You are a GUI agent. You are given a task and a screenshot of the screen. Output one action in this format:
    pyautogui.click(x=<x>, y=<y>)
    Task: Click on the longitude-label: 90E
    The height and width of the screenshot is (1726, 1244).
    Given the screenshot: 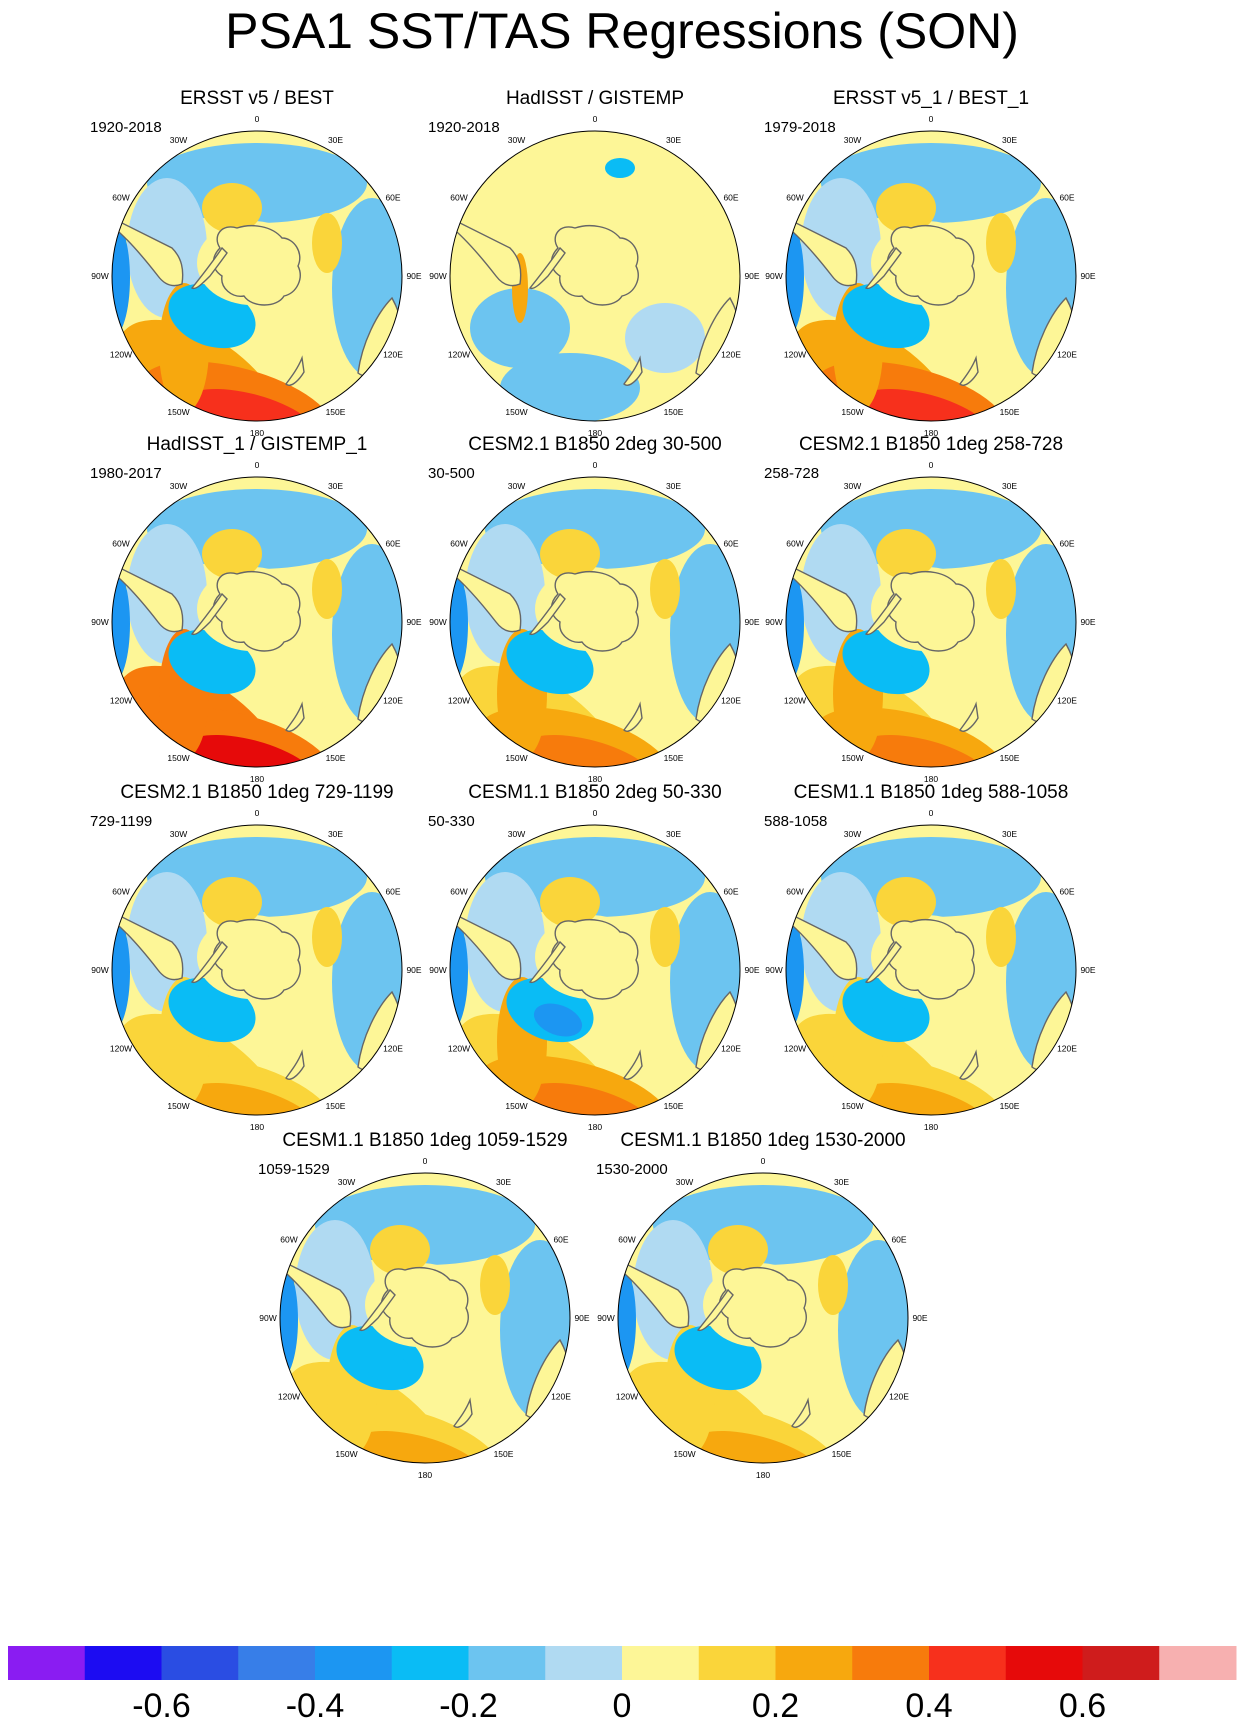 What is the action you would take?
    pyautogui.click(x=919, y=1318)
    